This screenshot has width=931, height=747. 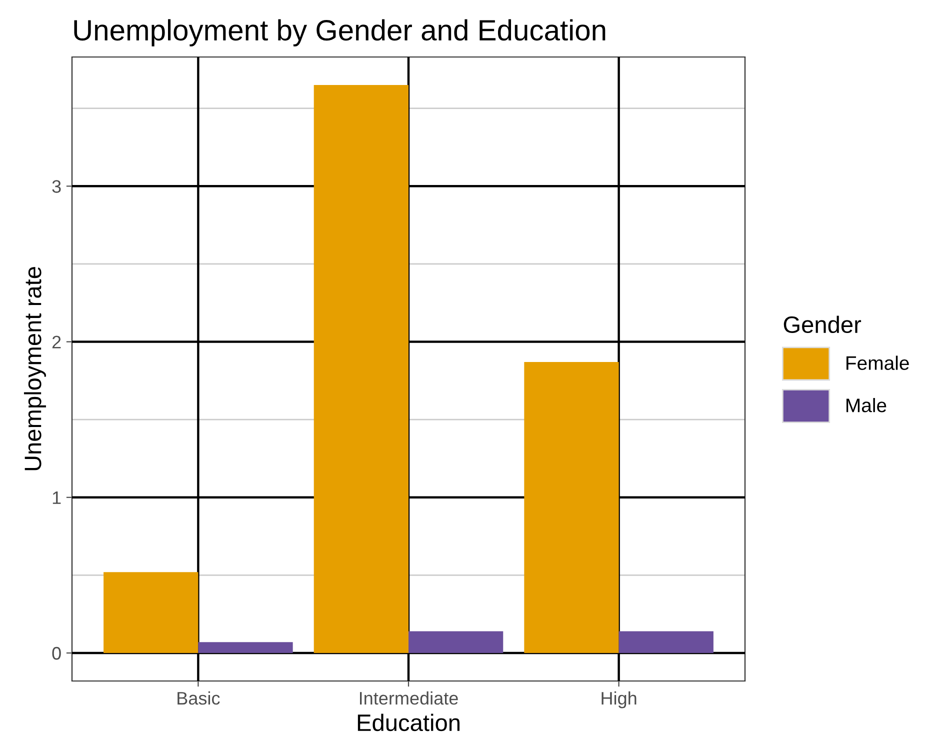 What do you see at coordinates (619, 699) in the screenshot?
I see `x-tick-label: High` at bounding box center [619, 699].